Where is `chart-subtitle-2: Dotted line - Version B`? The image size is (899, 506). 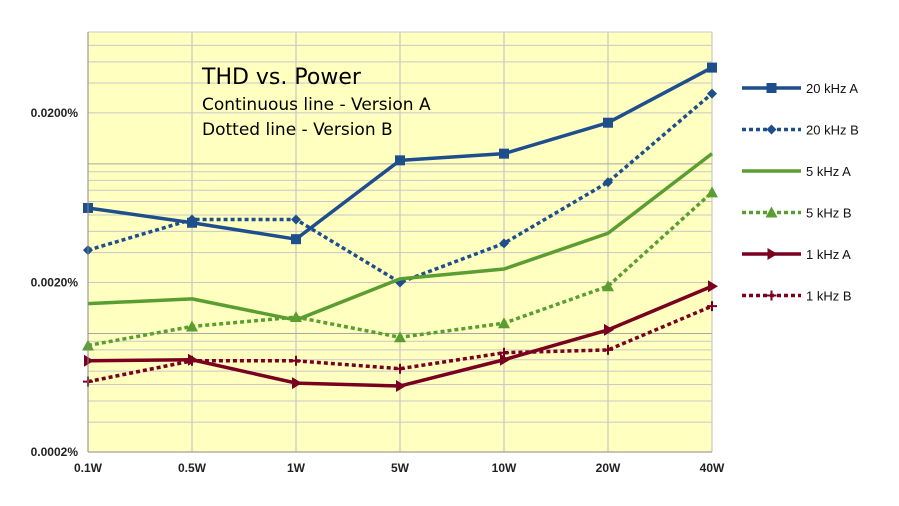
chart-subtitle-2: Dotted line - Version B is located at coordinates (297, 130).